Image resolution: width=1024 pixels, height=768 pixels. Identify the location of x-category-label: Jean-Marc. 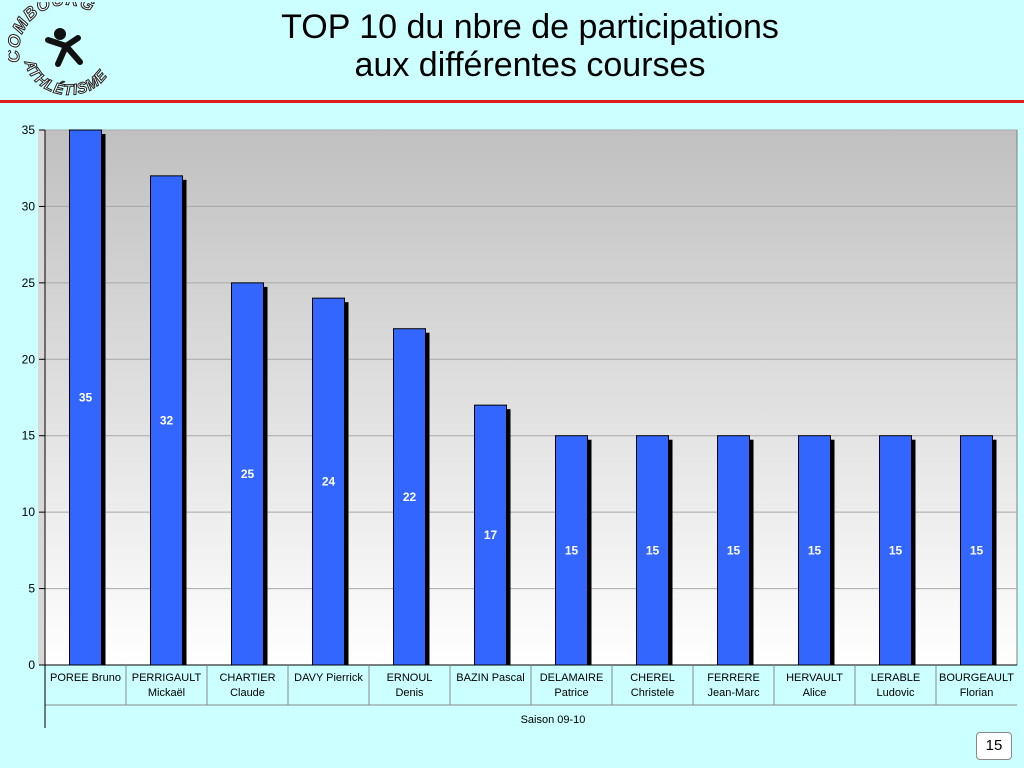
(734, 693).